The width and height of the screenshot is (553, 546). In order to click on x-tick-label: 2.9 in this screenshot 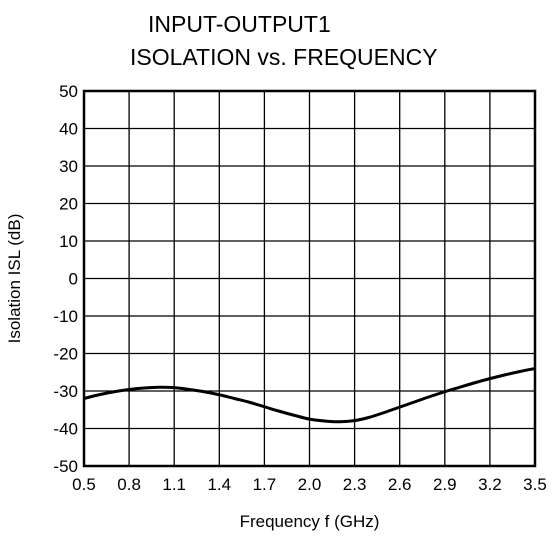, I will do `click(445, 484)`.